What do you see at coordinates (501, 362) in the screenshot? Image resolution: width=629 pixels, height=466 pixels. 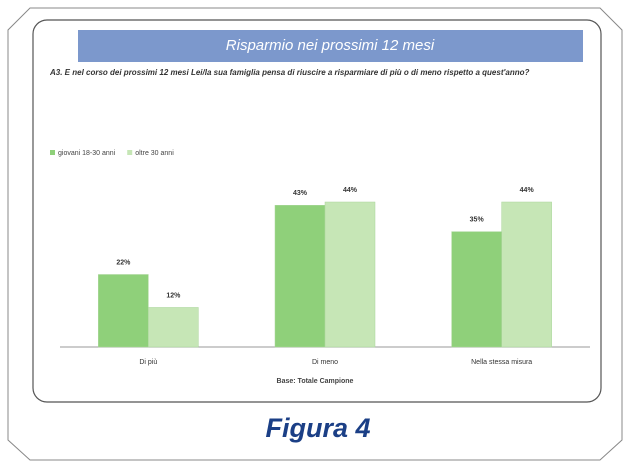 I see `x-tick-label: Nella stessa misura` at bounding box center [501, 362].